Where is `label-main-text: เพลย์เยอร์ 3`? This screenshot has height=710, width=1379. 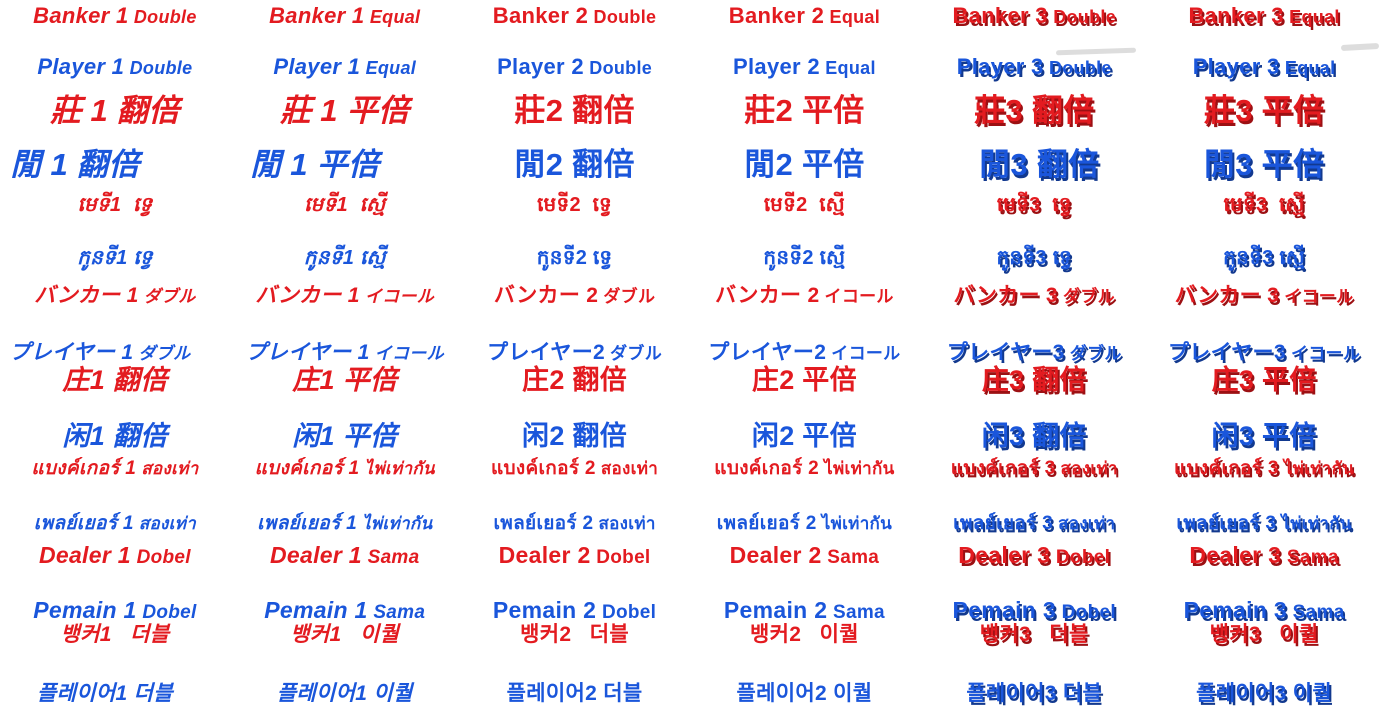
label-main-text: เพลย์เยอร์ 3 is located at coordinates (1226, 523).